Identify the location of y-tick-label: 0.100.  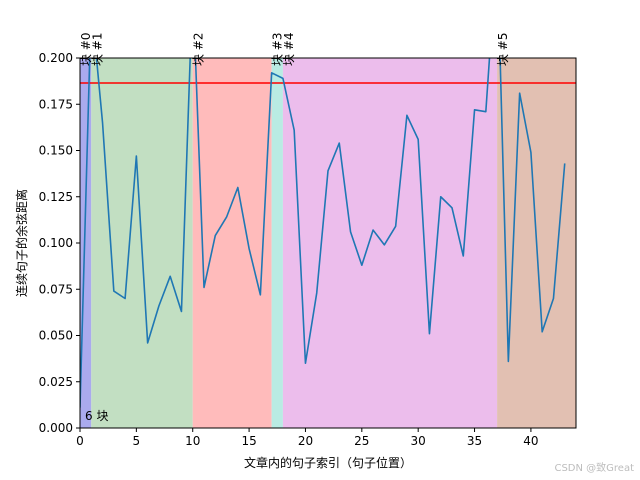
(56, 243).